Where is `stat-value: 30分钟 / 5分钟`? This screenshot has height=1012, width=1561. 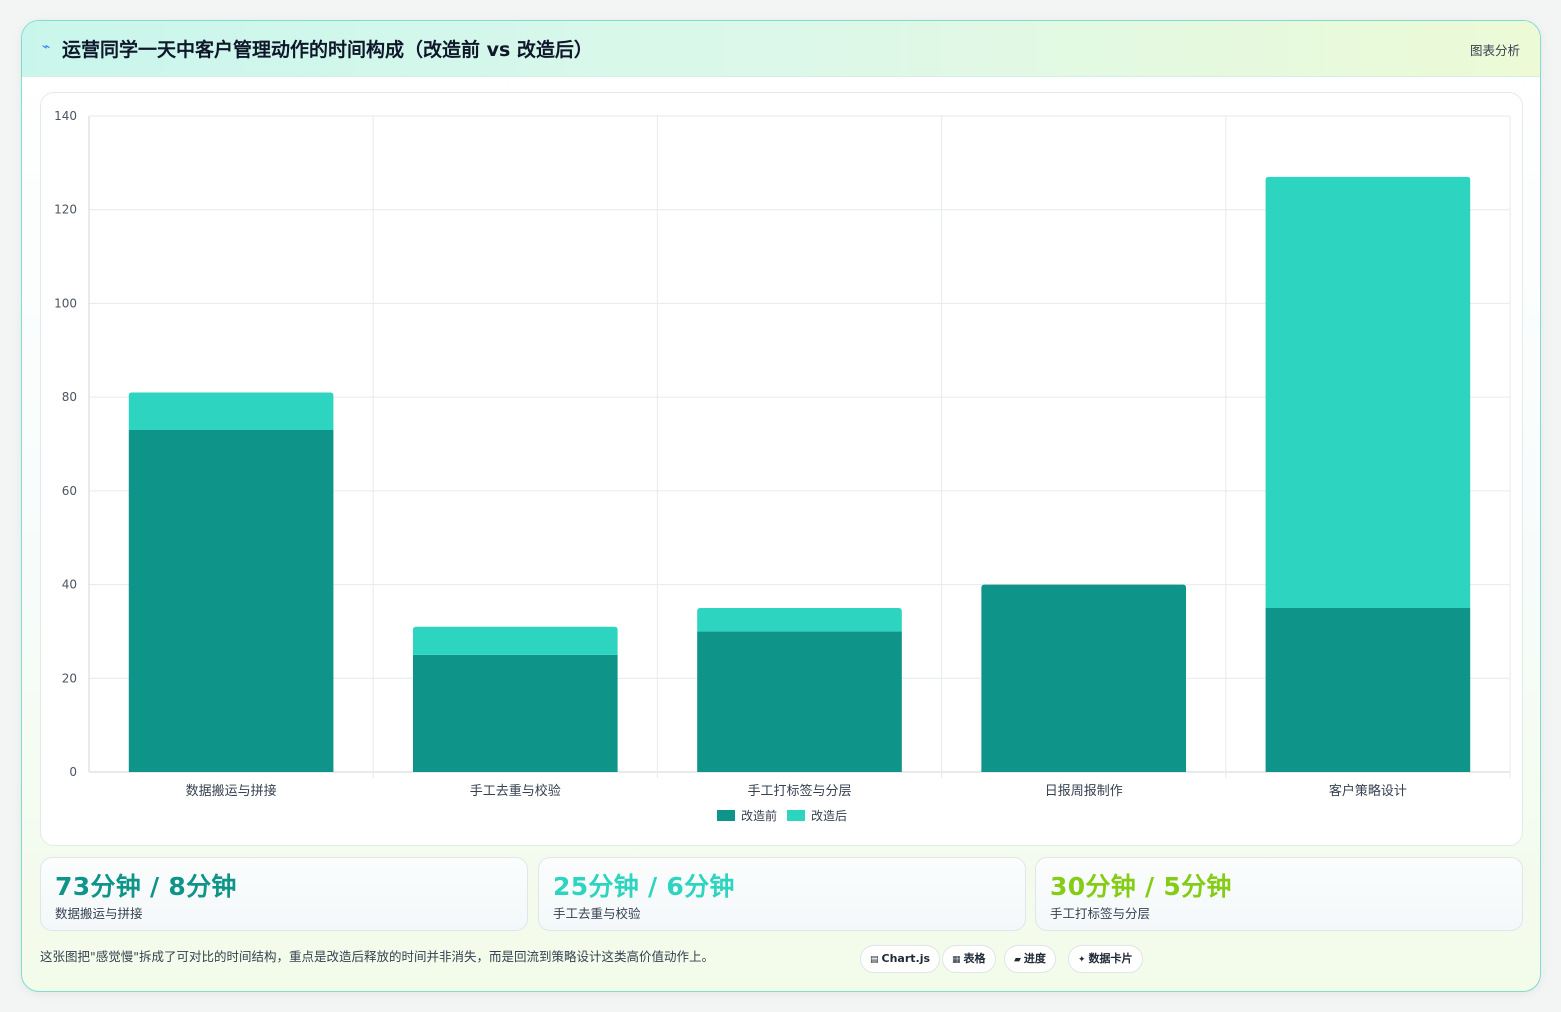
stat-value: 30分钟 / 5分钟 is located at coordinates (1141, 886).